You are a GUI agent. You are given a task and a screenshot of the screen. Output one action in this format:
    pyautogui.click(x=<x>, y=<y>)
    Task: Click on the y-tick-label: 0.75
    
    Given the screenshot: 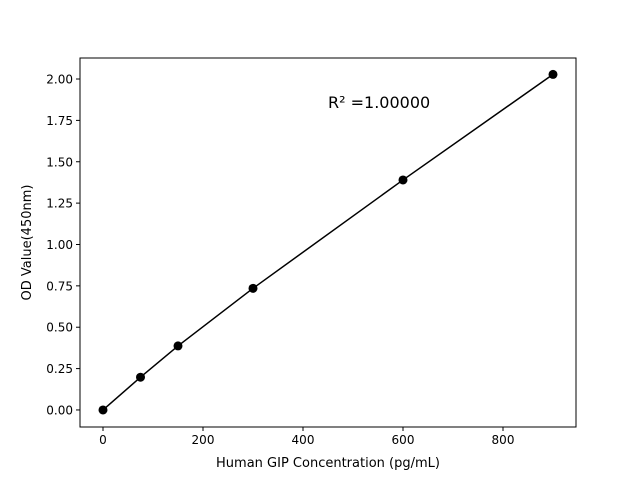 What is the action you would take?
    pyautogui.click(x=59, y=286)
    